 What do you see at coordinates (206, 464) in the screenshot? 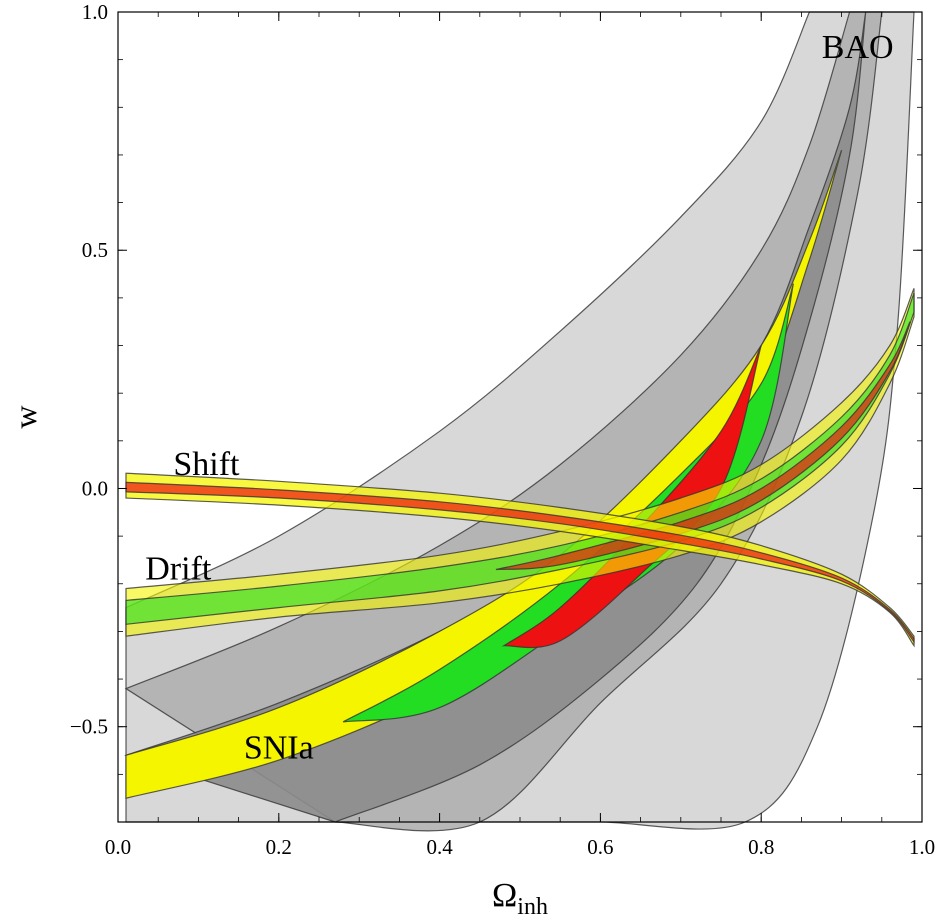
I see `label-shift: Shift` at bounding box center [206, 464].